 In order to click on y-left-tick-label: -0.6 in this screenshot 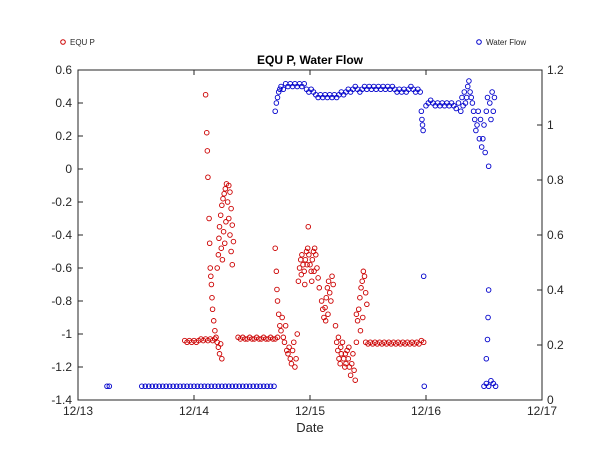, I will do `click(61, 268)`.